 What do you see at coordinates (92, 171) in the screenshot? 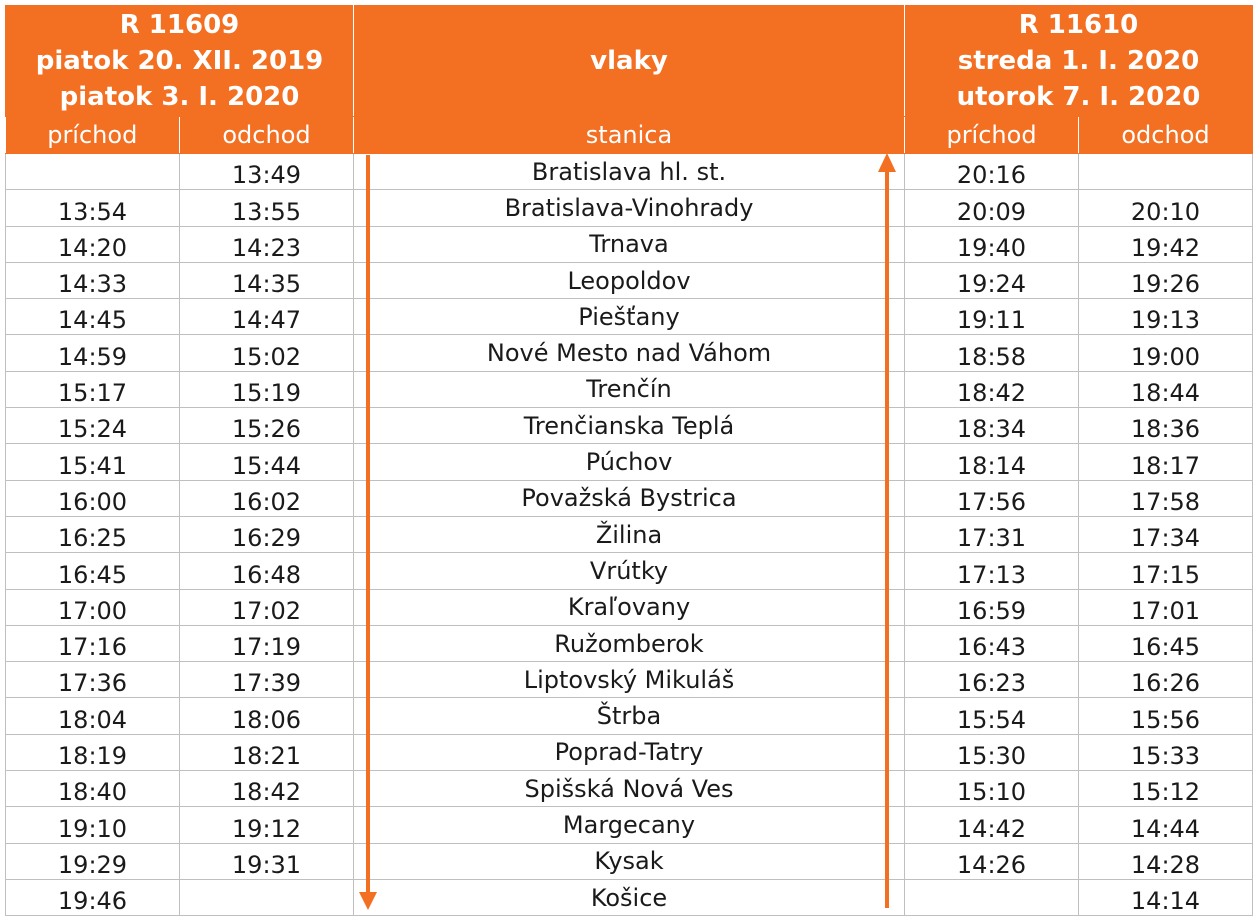
I see `arrival-left` at bounding box center [92, 171].